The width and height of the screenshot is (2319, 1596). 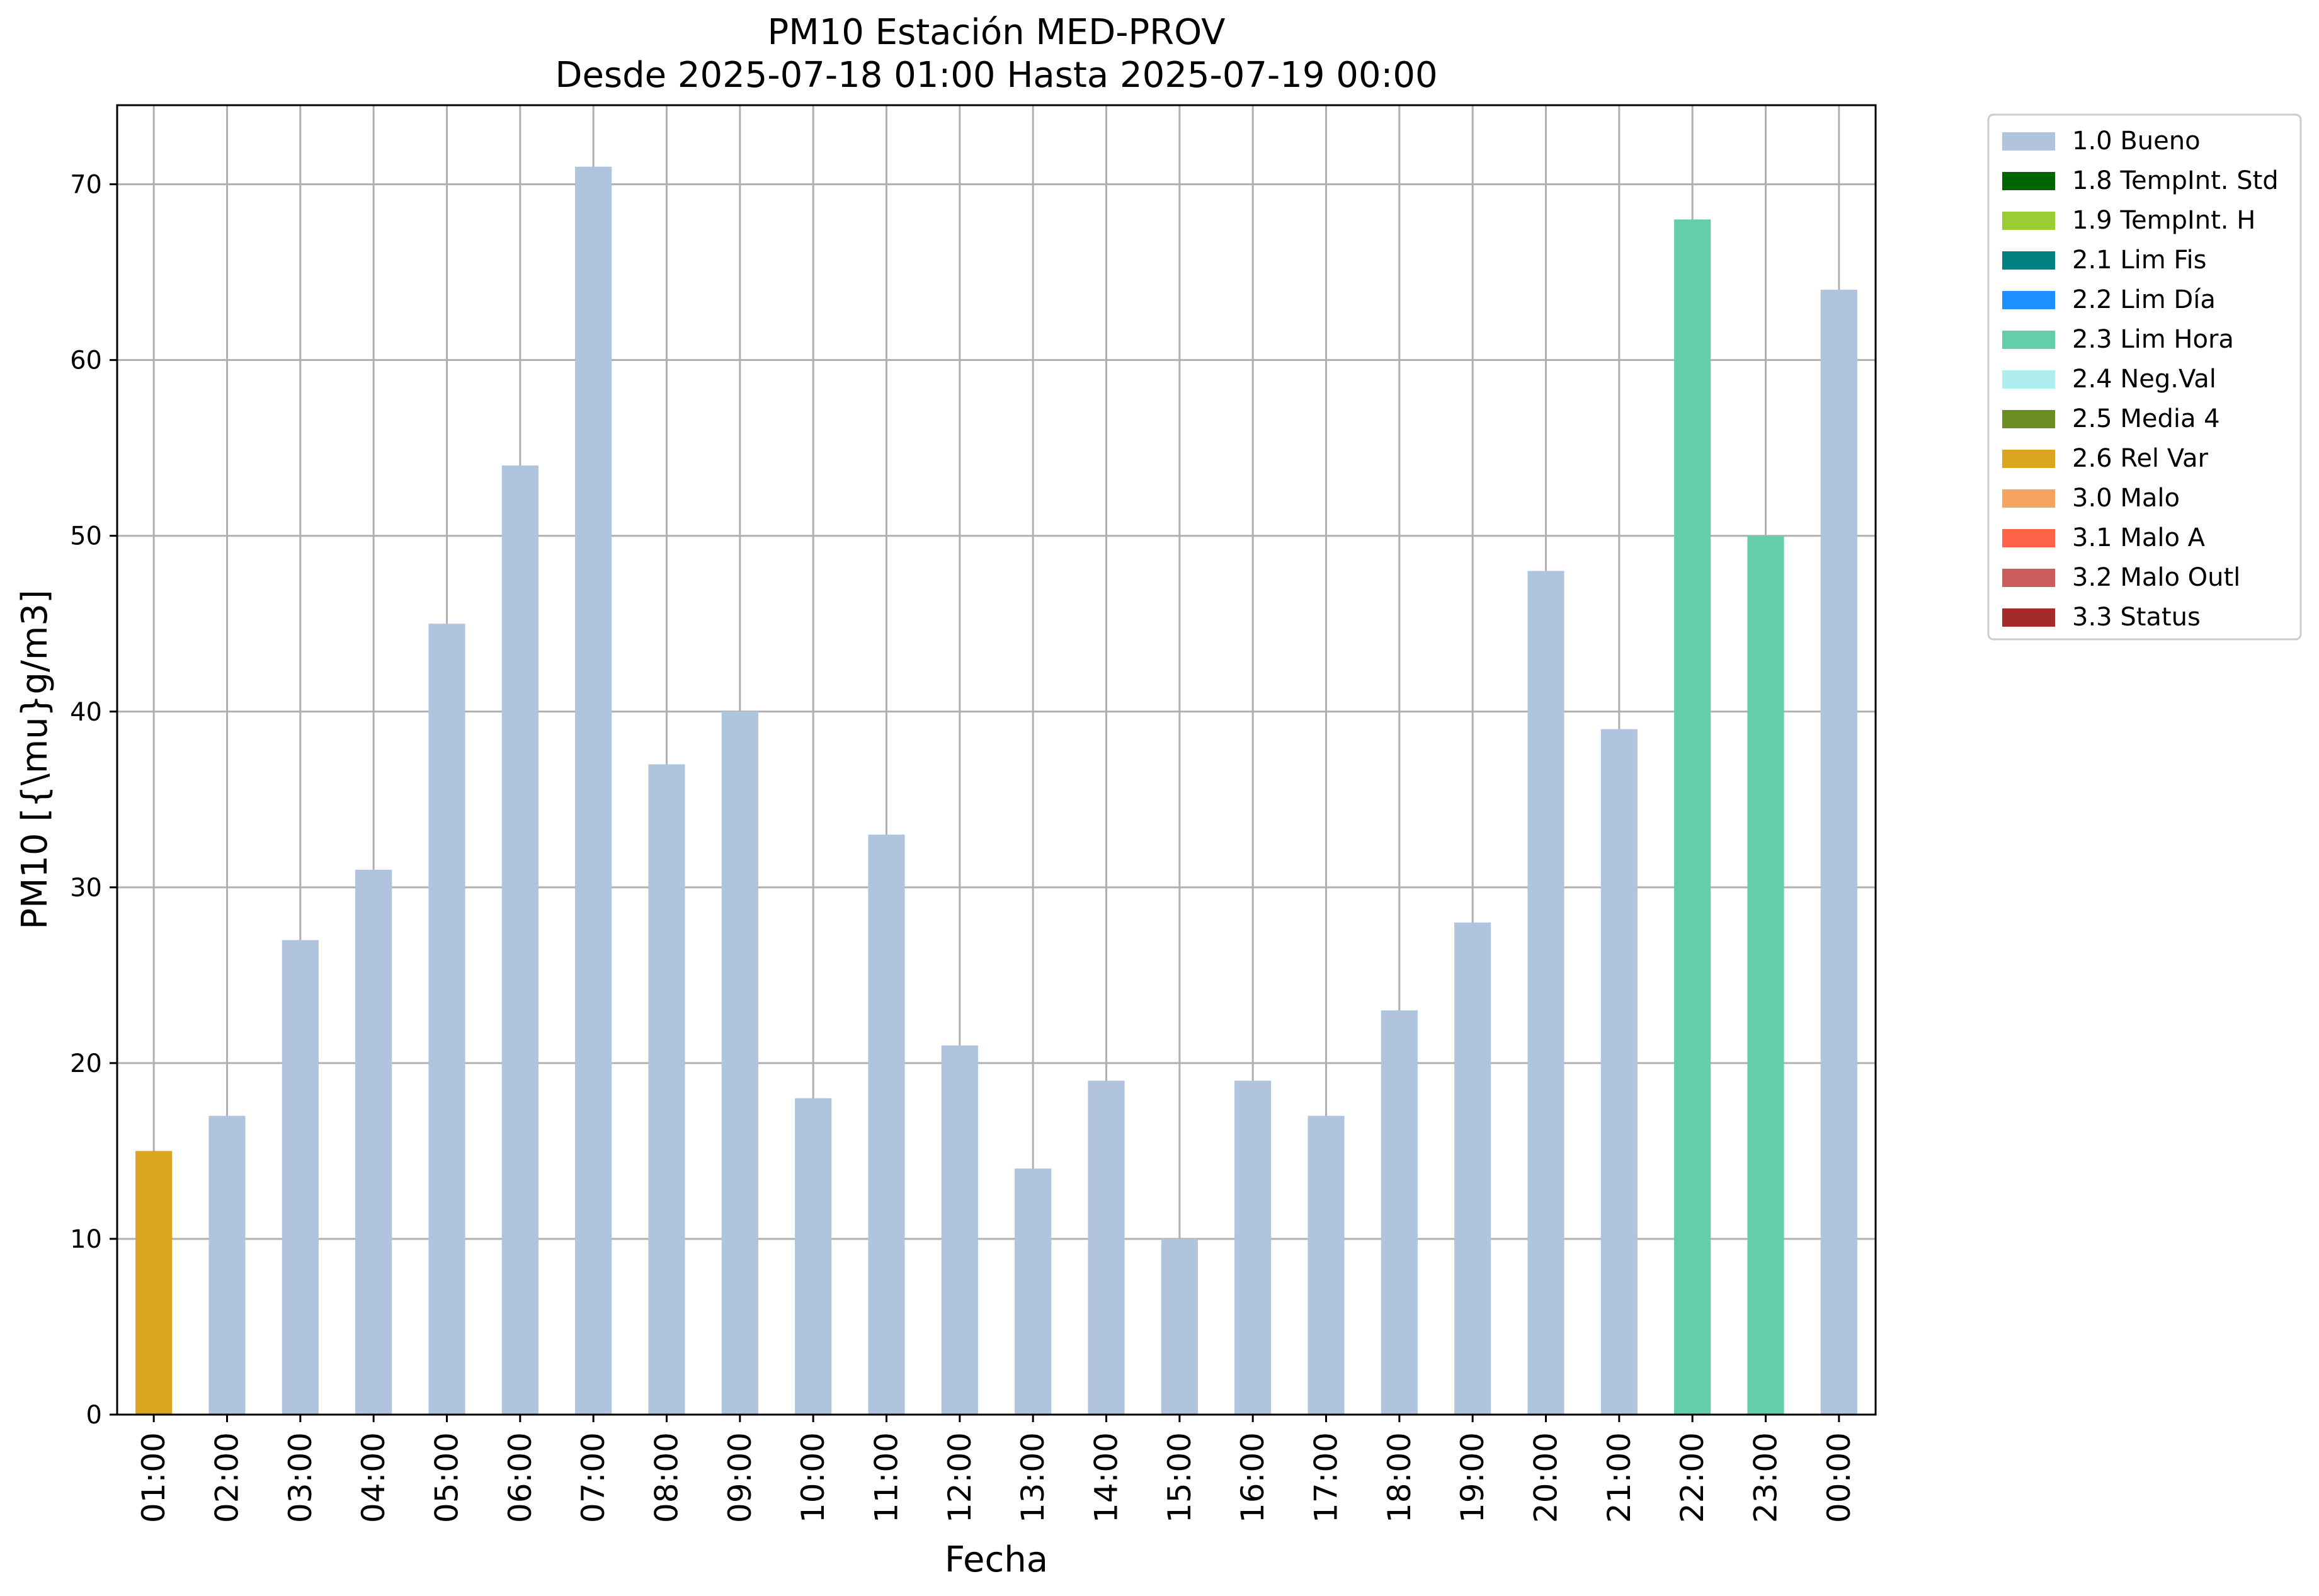 What do you see at coordinates (34, 760) in the screenshot?
I see `y-axis-label: PM10 [{\mu}g/m3]` at bounding box center [34, 760].